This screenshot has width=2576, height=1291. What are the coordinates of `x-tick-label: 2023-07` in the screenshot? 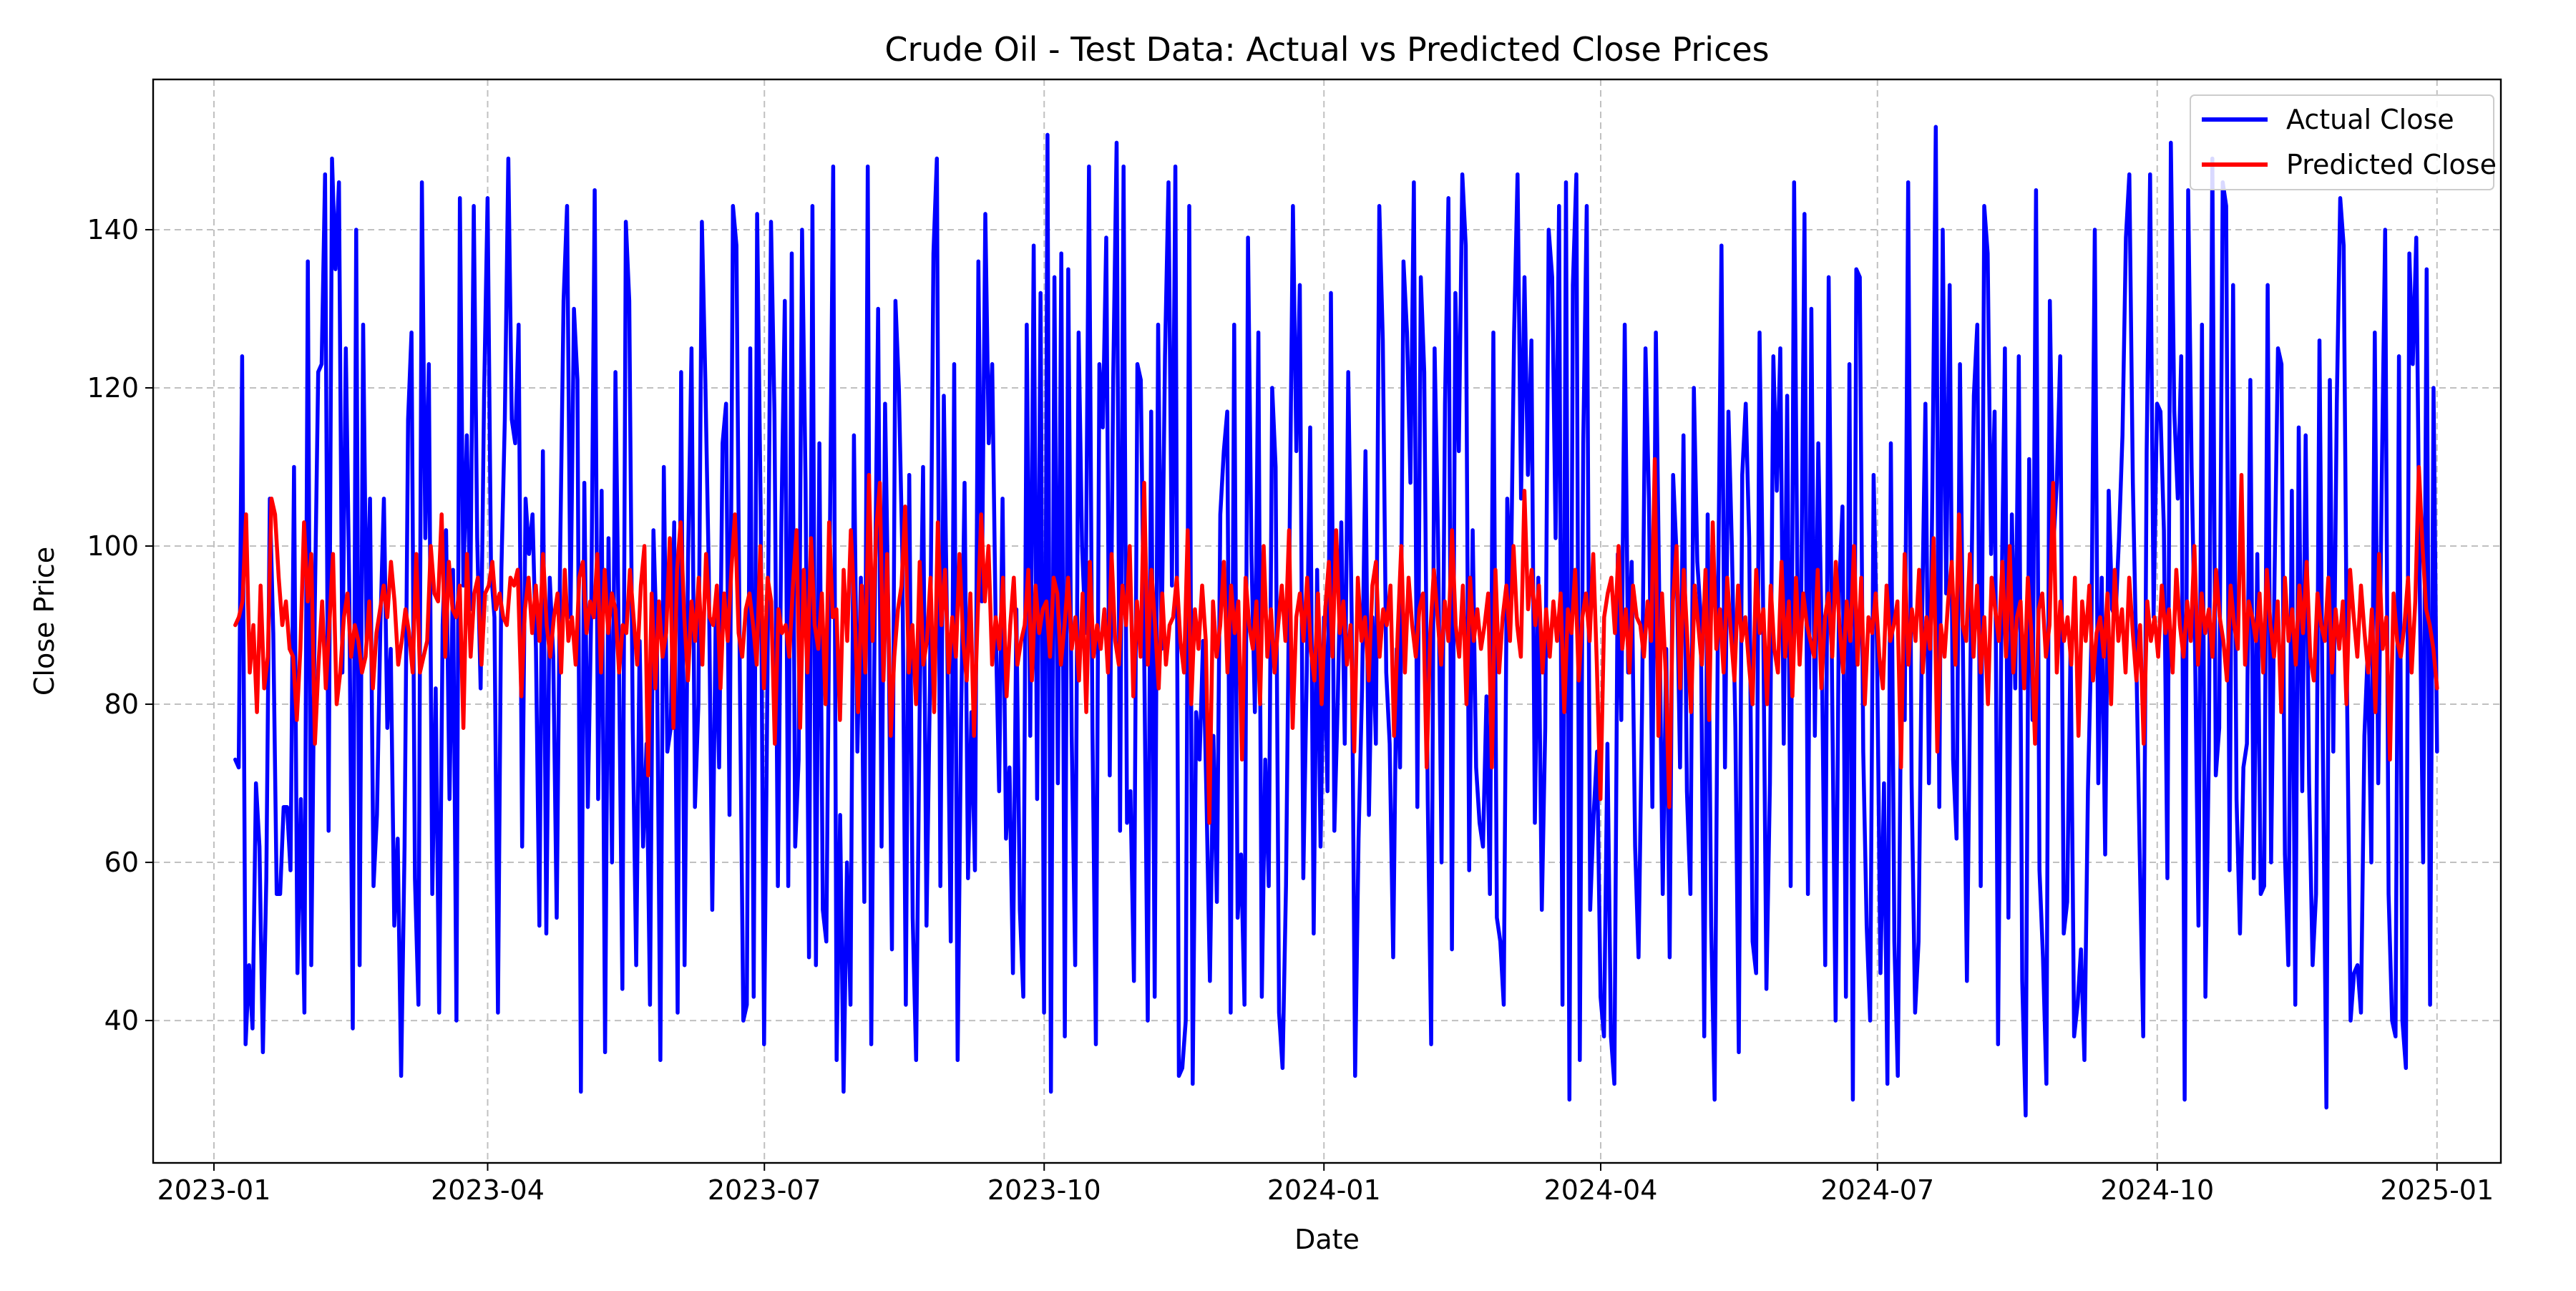 It's located at (764, 1190).